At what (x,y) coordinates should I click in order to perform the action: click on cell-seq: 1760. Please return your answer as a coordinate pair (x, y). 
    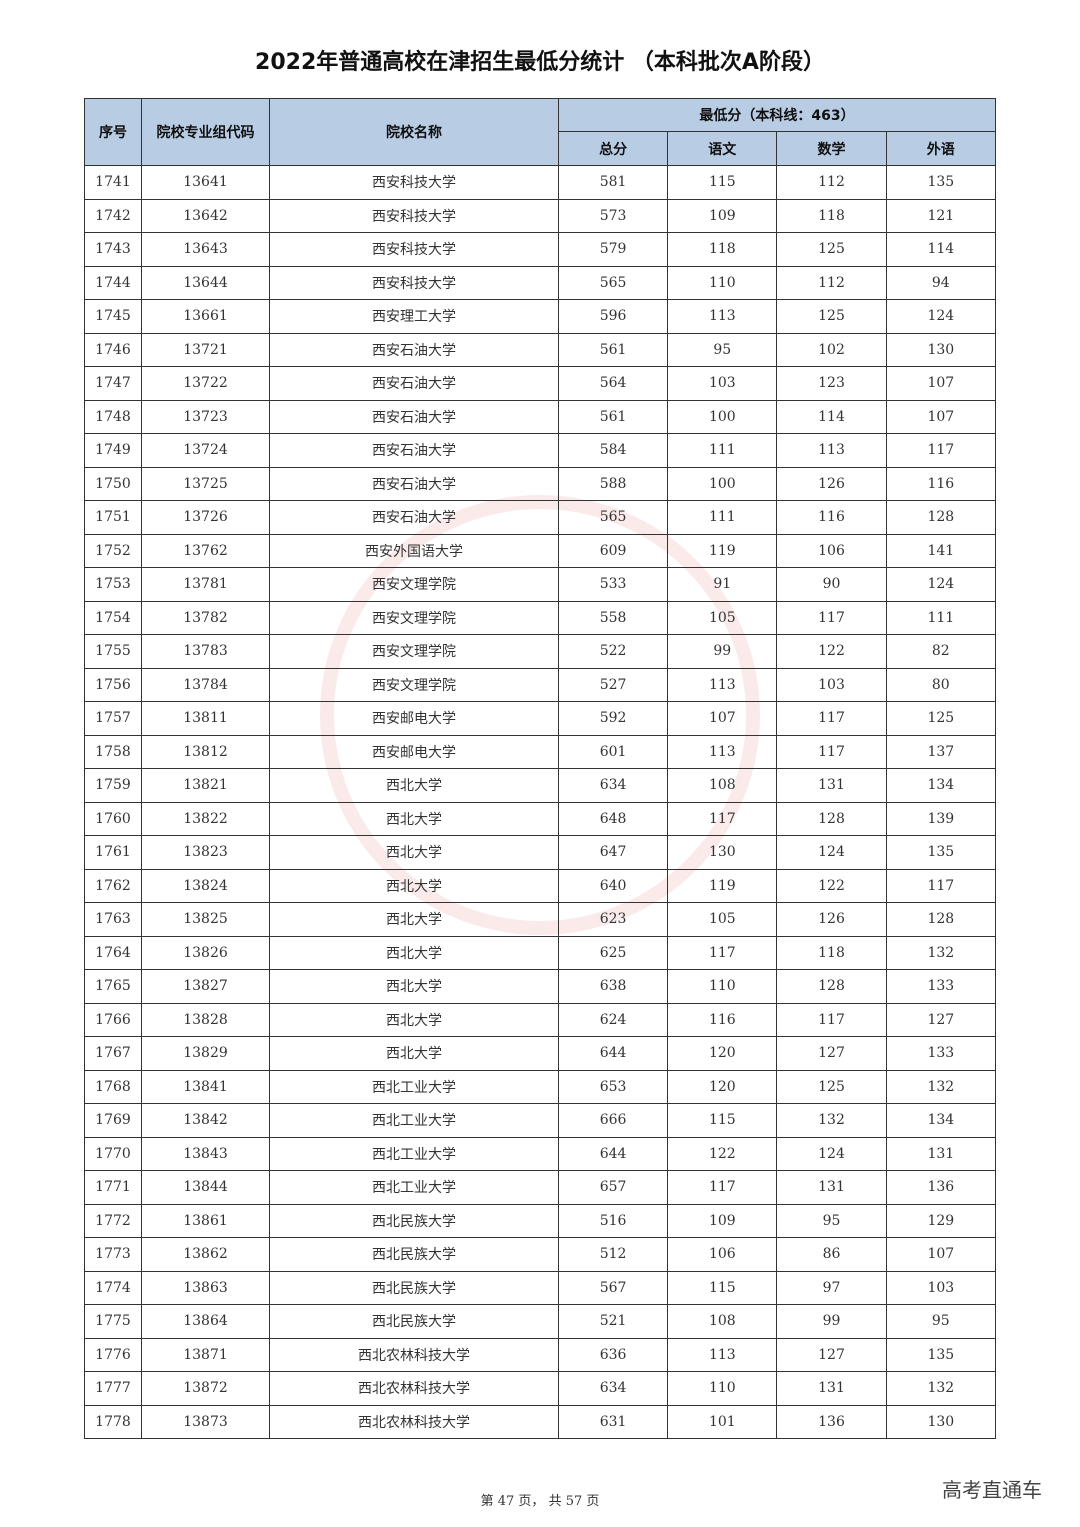
    Looking at the image, I should click on (113, 818).